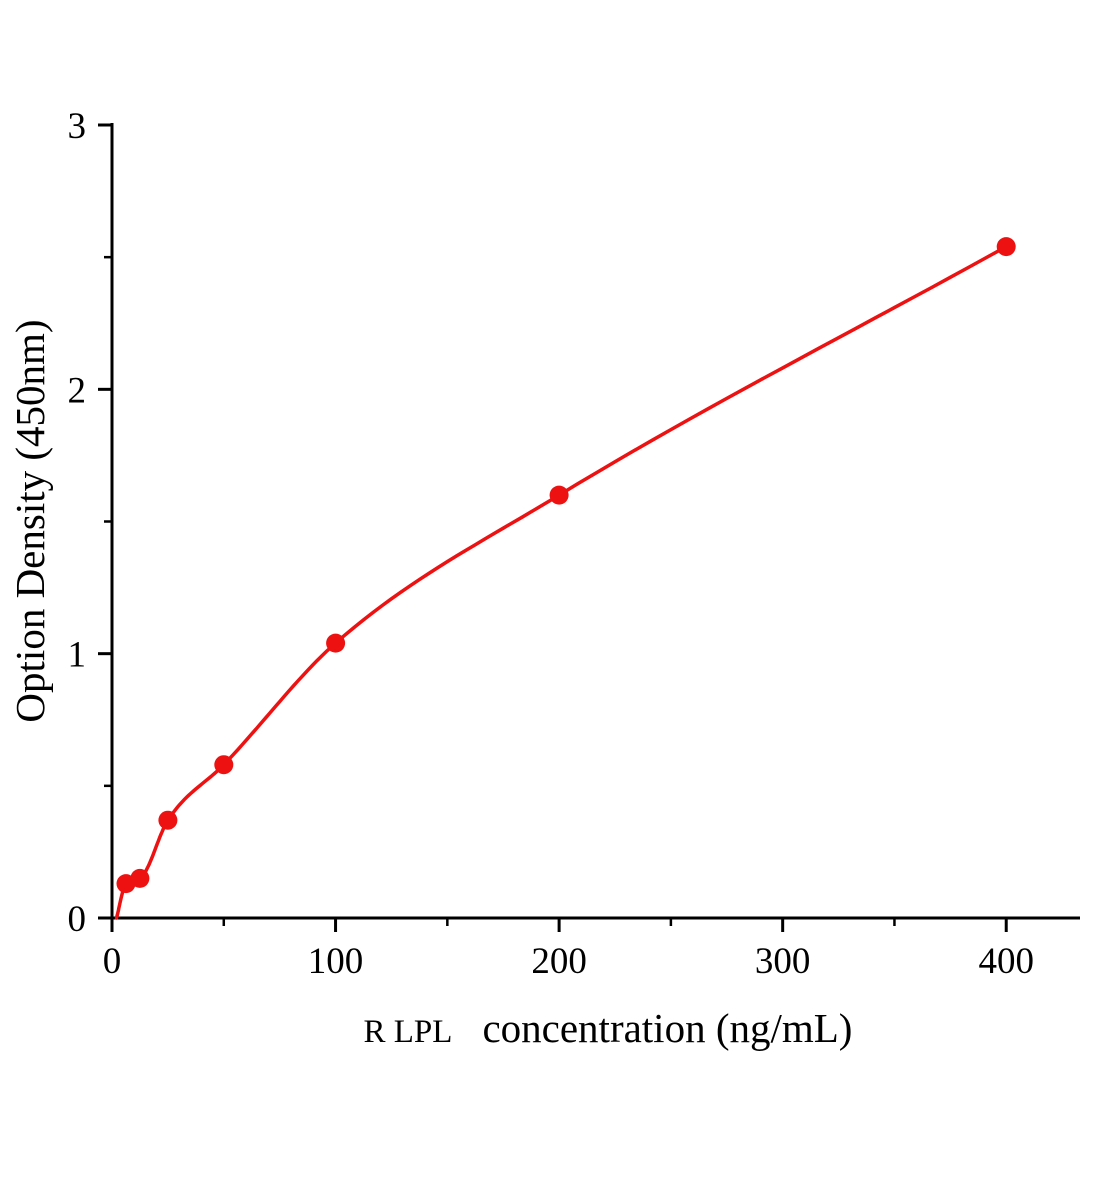 The width and height of the screenshot is (1104, 1200). I want to click on y-tick-label: 0, so click(77, 919).